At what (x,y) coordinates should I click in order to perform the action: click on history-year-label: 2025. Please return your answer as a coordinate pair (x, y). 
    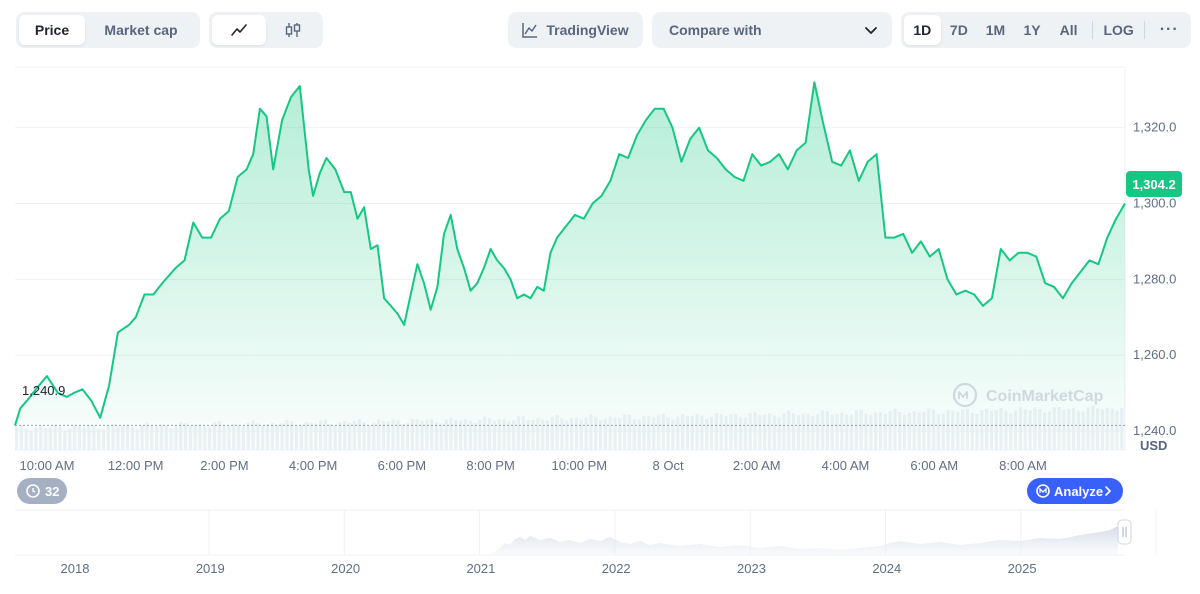
    Looking at the image, I should click on (1022, 568).